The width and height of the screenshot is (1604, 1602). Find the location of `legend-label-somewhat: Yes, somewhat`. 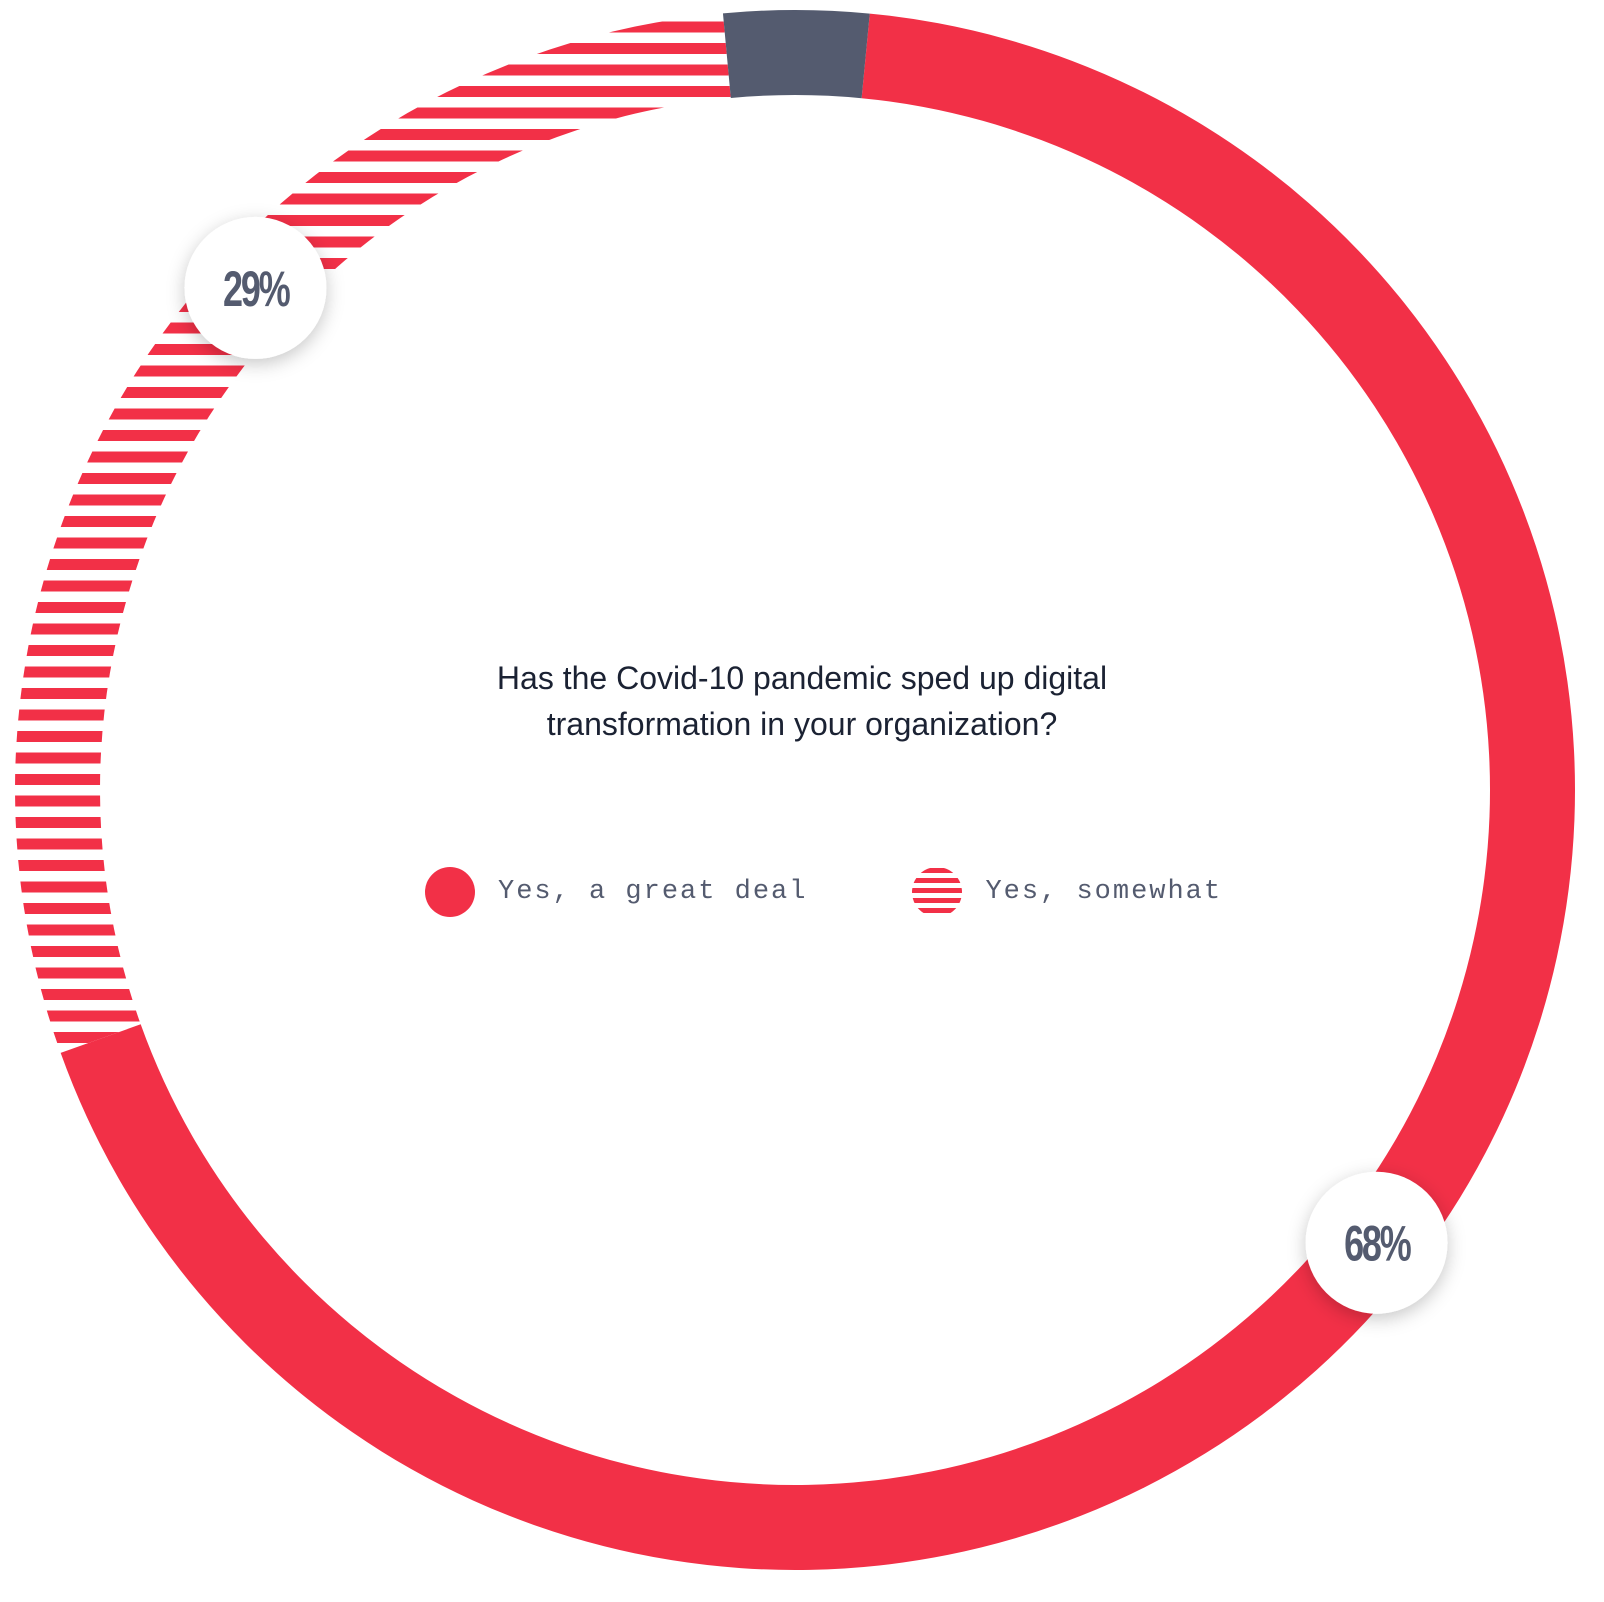

legend-label-somewhat: Yes, somewhat is located at coordinates (1104, 892).